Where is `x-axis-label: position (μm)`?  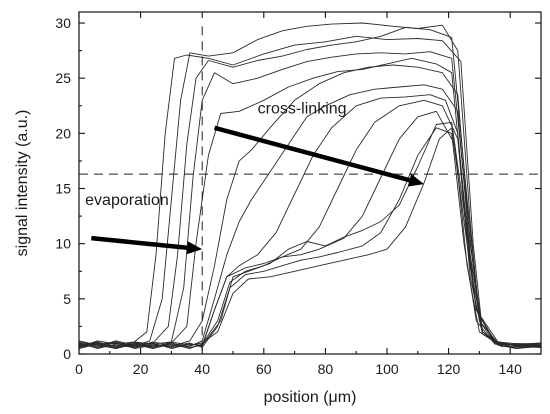 x-axis-label: position (μm) is located at coordinates (310, 397).